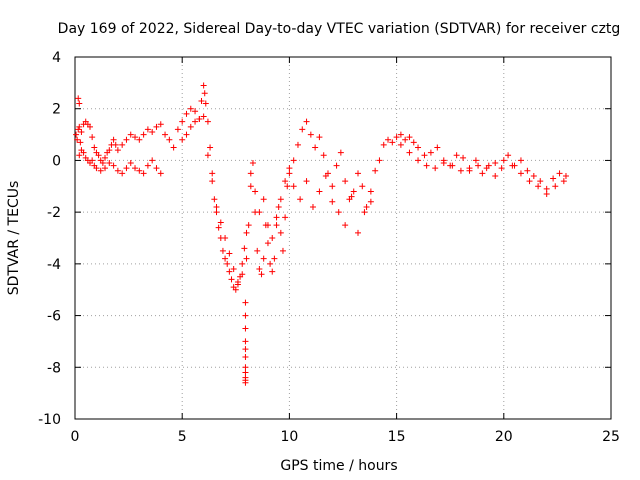 This screenshot has height=480, width=640. What do you see at coordinates (54, 265) in the screenshot?
I see `y-tick-label: -4` at bounding box center [54, 265].